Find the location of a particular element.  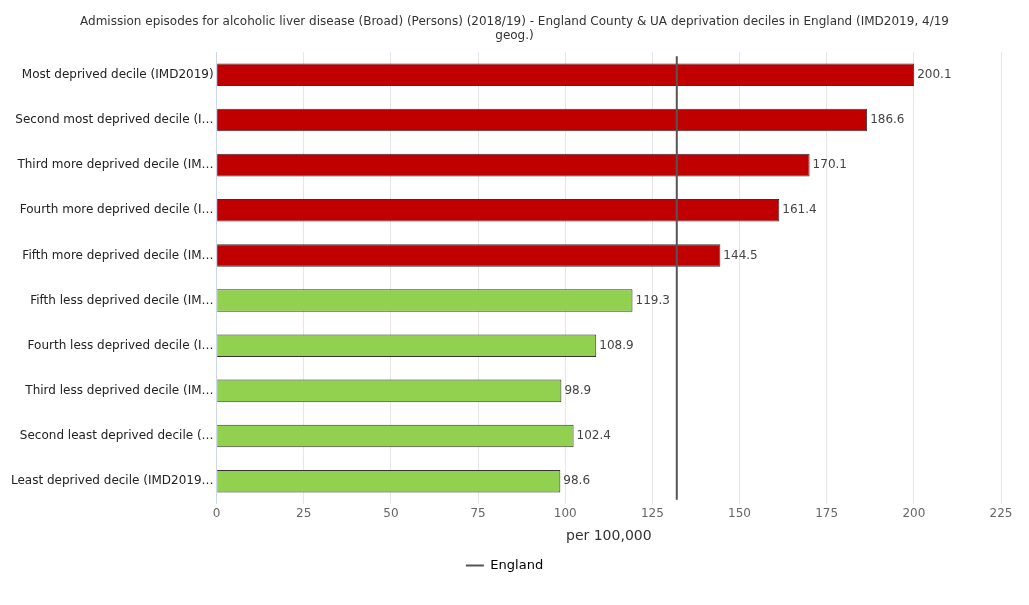

x-tick-label: 200 is located at coordinates (914, 513).